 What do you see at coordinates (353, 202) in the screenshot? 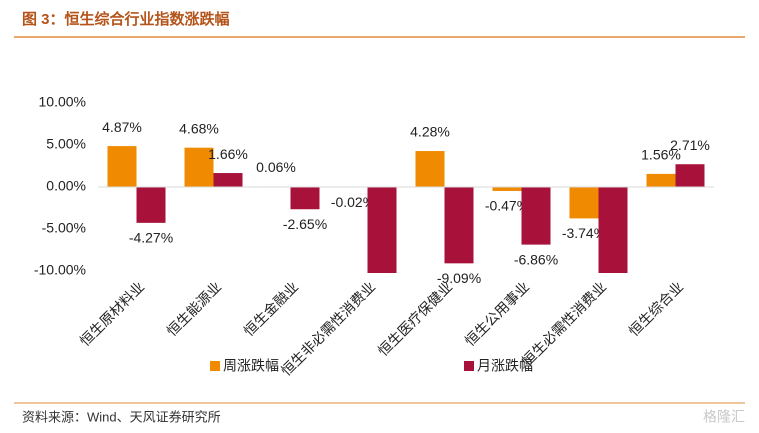
I see `data-label: -0.02%` at bounding box center [353, 202].